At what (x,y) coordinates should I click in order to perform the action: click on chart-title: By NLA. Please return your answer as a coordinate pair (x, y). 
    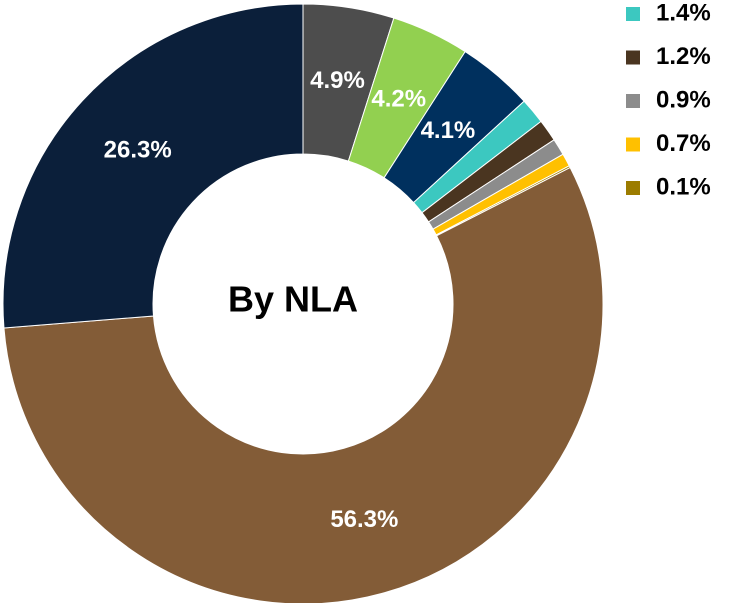
    Looking at the image, I should click on (293, 299).